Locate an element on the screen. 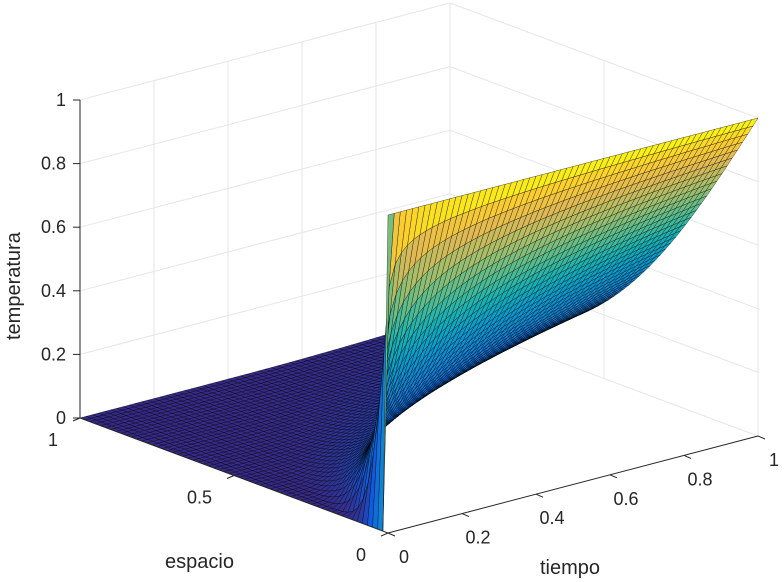 This screenshot has height=582, width=784. x-tick-label: 0 is located at coordinates (404, 557).